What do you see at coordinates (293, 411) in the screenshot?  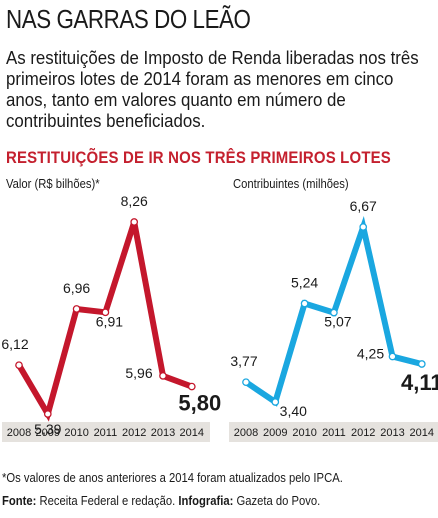 I see `data-label: 3,40` at bounding box center [293, 411].